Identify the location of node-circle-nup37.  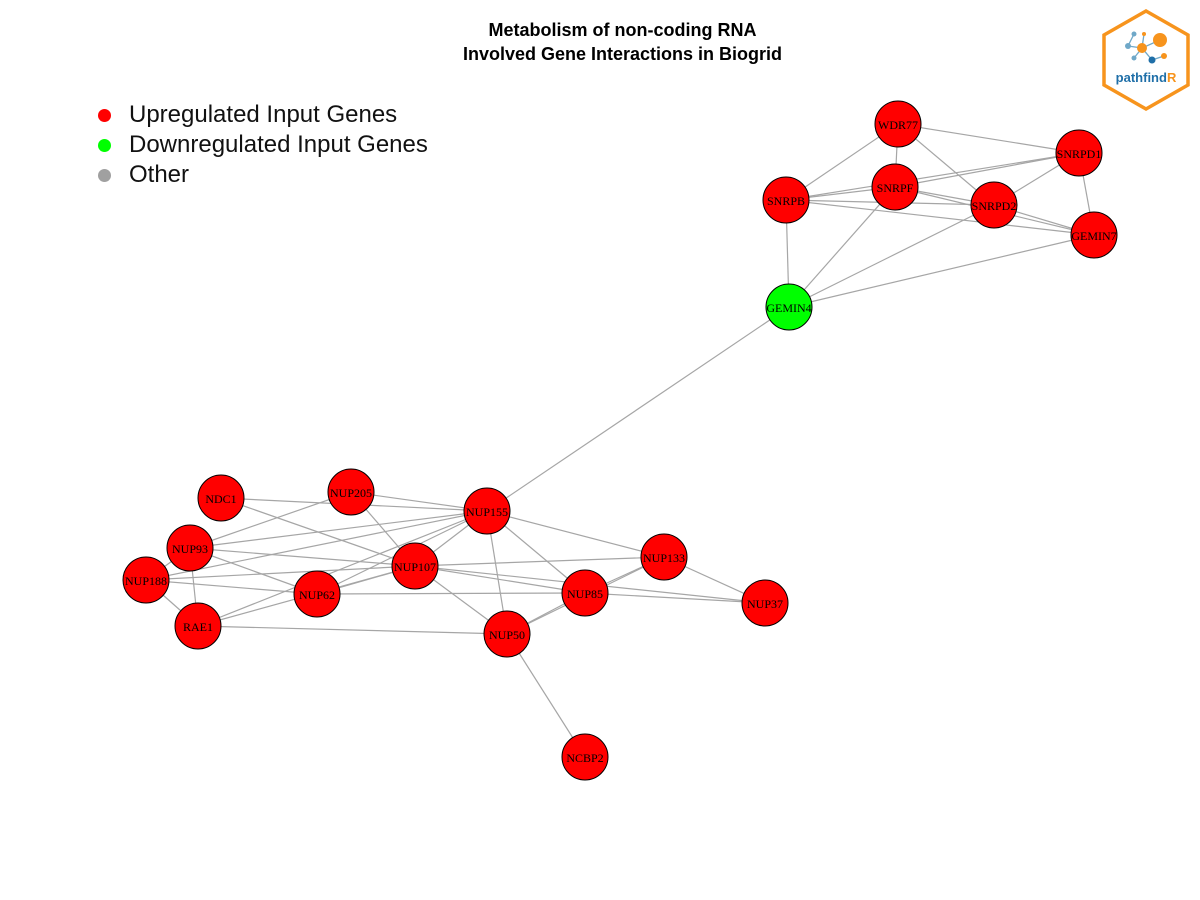
(765, 603).